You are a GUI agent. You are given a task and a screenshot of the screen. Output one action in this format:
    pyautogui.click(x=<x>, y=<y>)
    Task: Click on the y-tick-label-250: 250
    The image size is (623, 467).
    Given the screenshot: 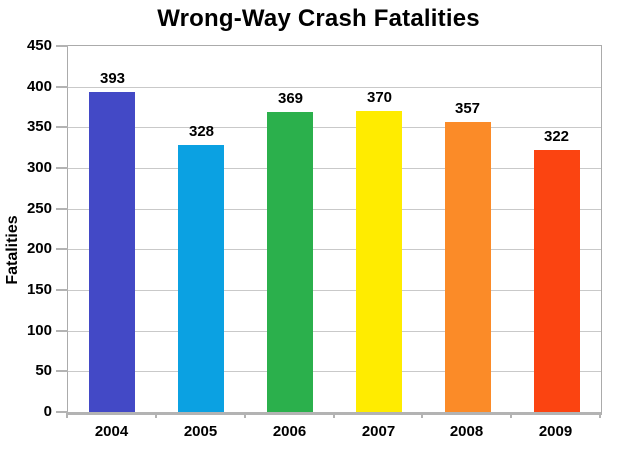 What is the action you would take?
    pyautogui.click(x=39, y=208)
    